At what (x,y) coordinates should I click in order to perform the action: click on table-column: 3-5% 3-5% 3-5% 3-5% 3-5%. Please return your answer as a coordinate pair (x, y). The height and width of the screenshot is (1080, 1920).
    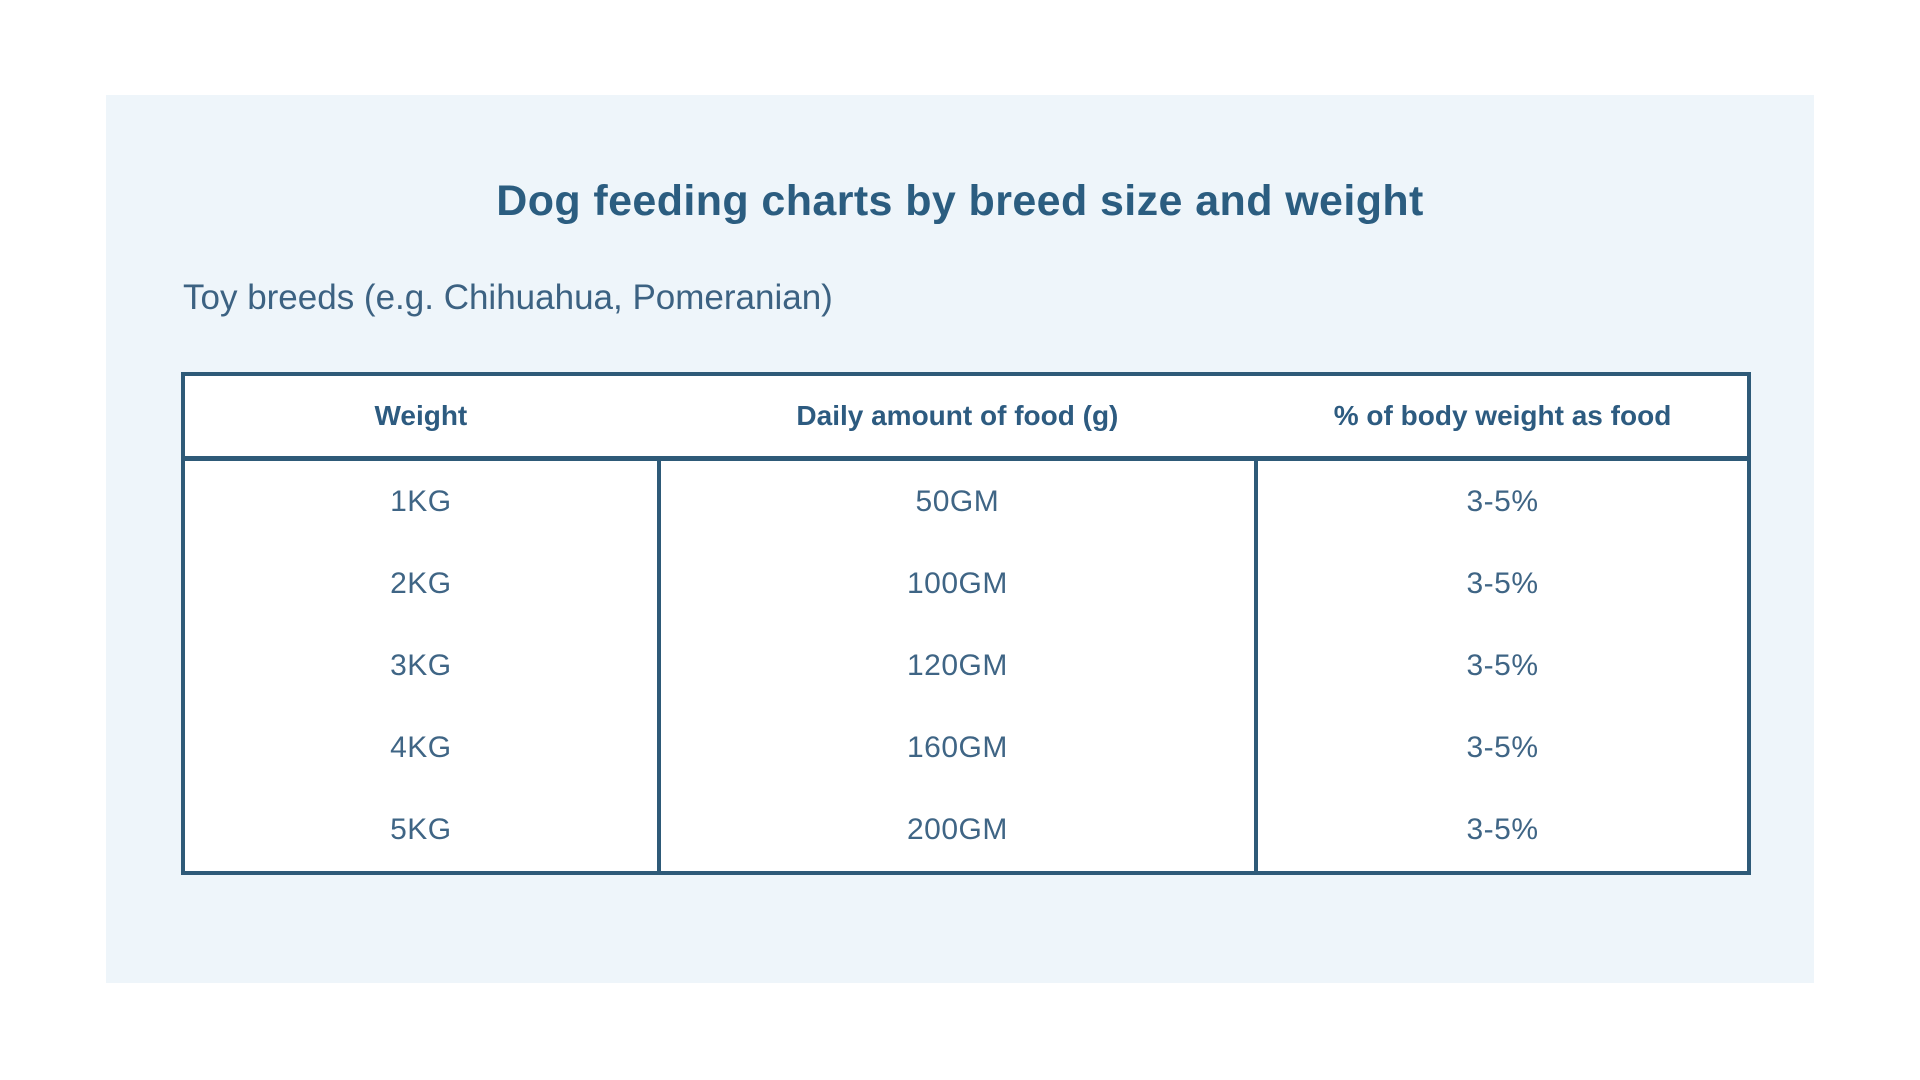
    Looking at the image, I should click on (1502, 666).